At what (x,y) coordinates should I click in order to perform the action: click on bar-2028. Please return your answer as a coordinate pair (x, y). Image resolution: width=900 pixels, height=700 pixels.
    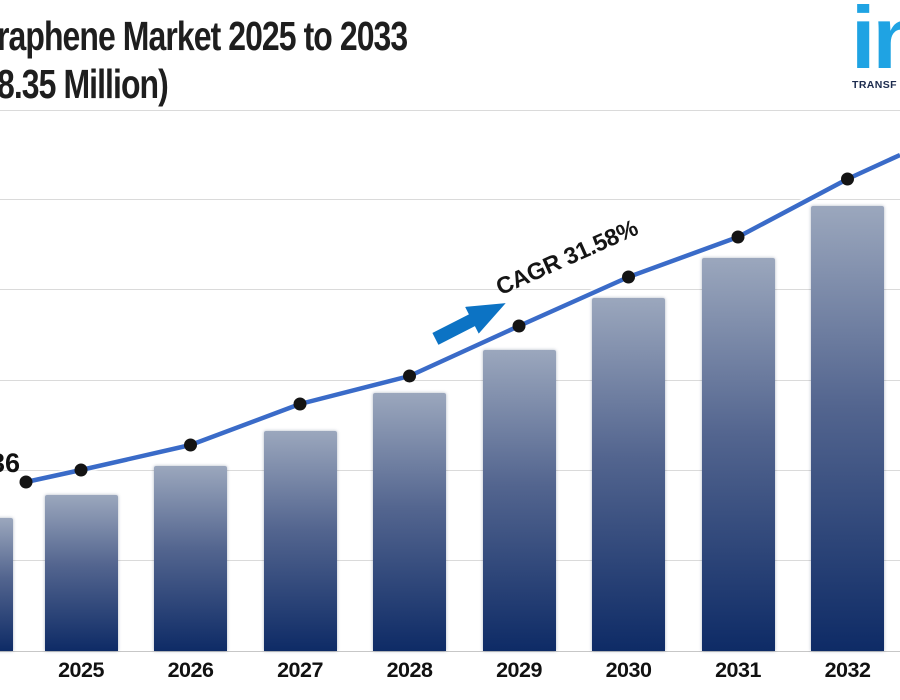
    Looking at the image, I should click on (409, 522).